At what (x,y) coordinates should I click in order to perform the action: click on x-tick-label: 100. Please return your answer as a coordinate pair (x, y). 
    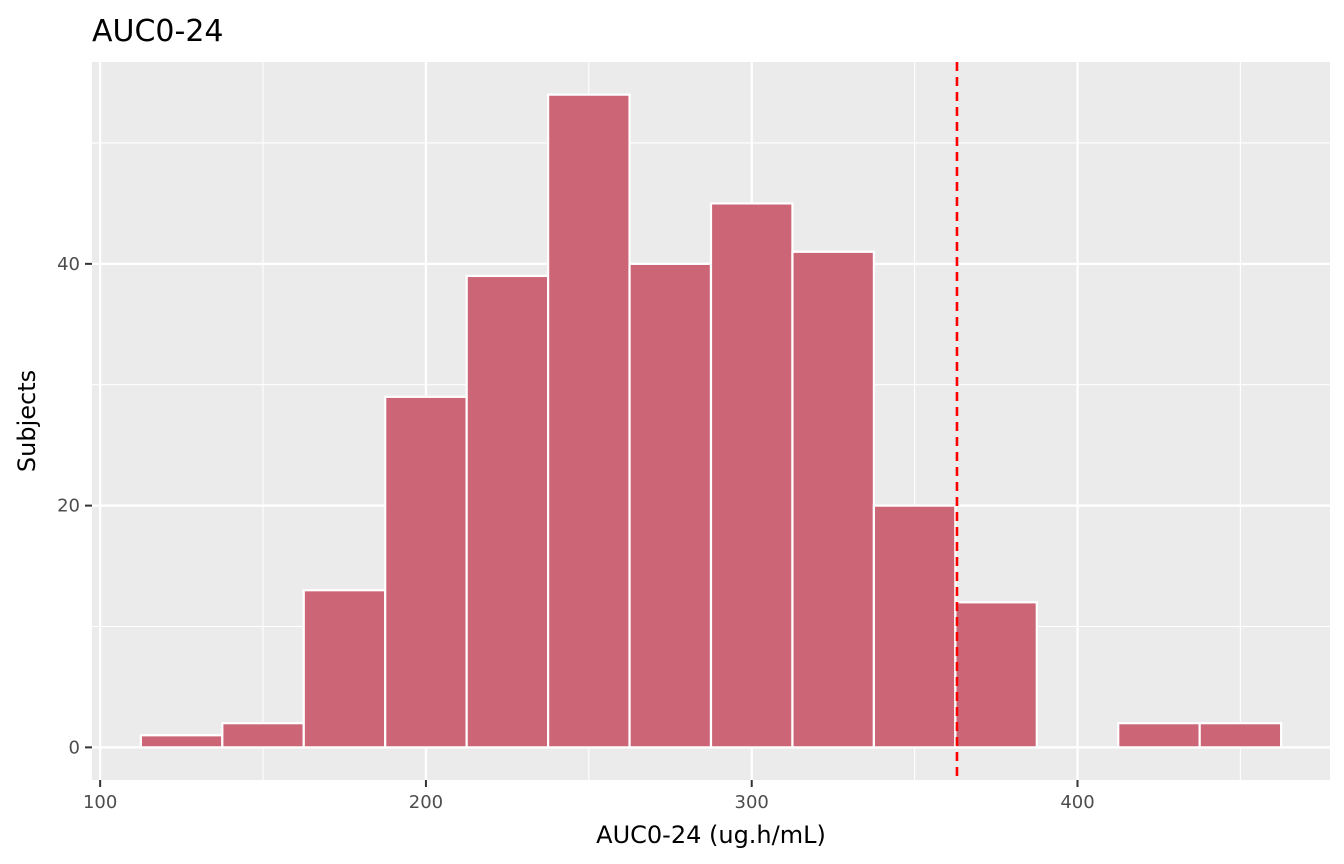
    Looking at the image, I should click on (100, 802).